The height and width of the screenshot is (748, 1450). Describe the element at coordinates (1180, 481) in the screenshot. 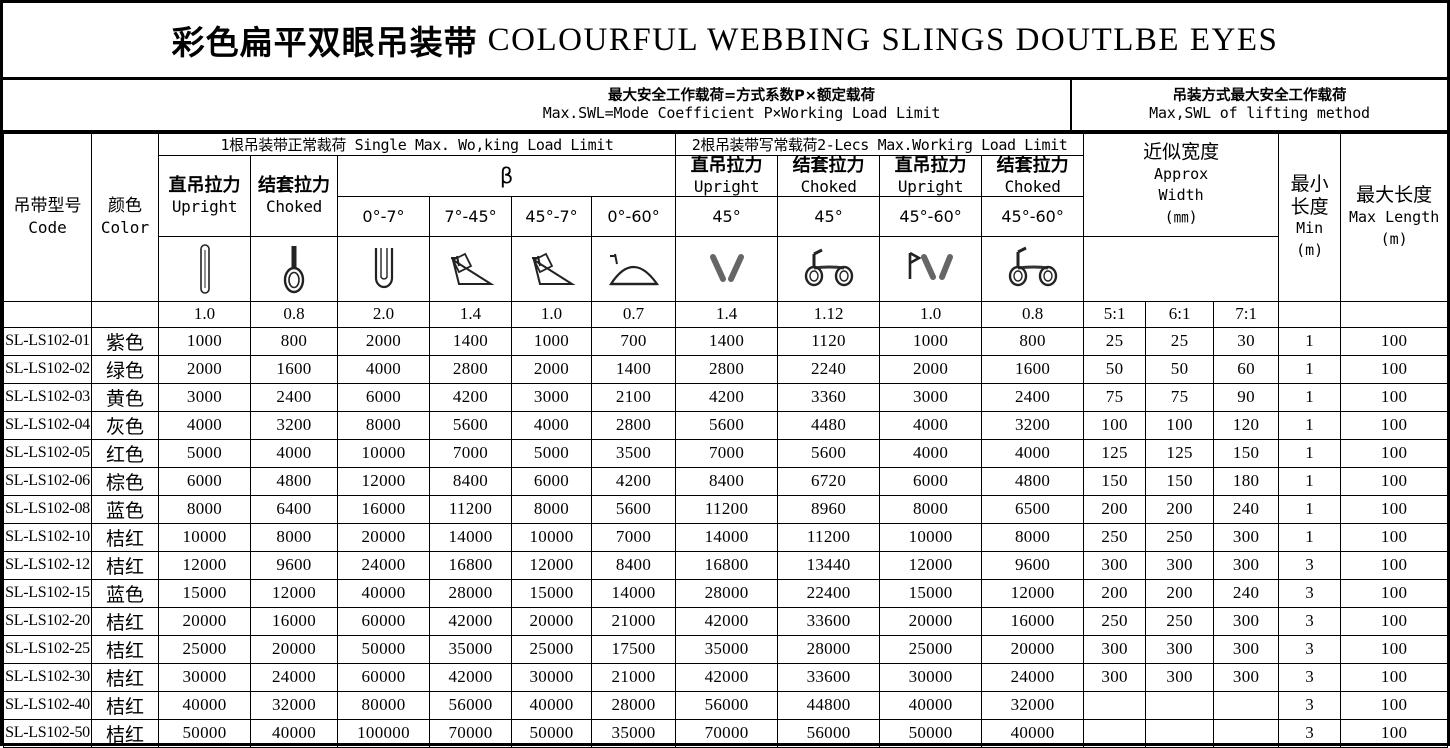

I see `cell-width-6-1: 150` at that location.